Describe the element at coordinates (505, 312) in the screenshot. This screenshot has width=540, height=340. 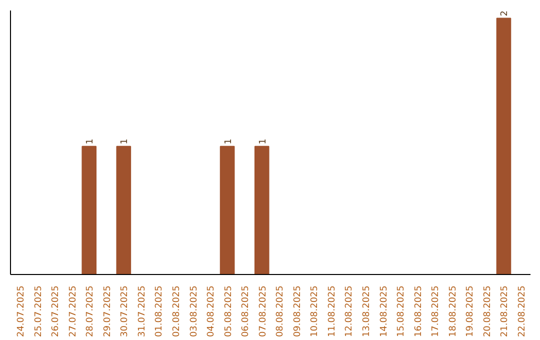
I see `x-tick-label: 21.08.2025` at that location.